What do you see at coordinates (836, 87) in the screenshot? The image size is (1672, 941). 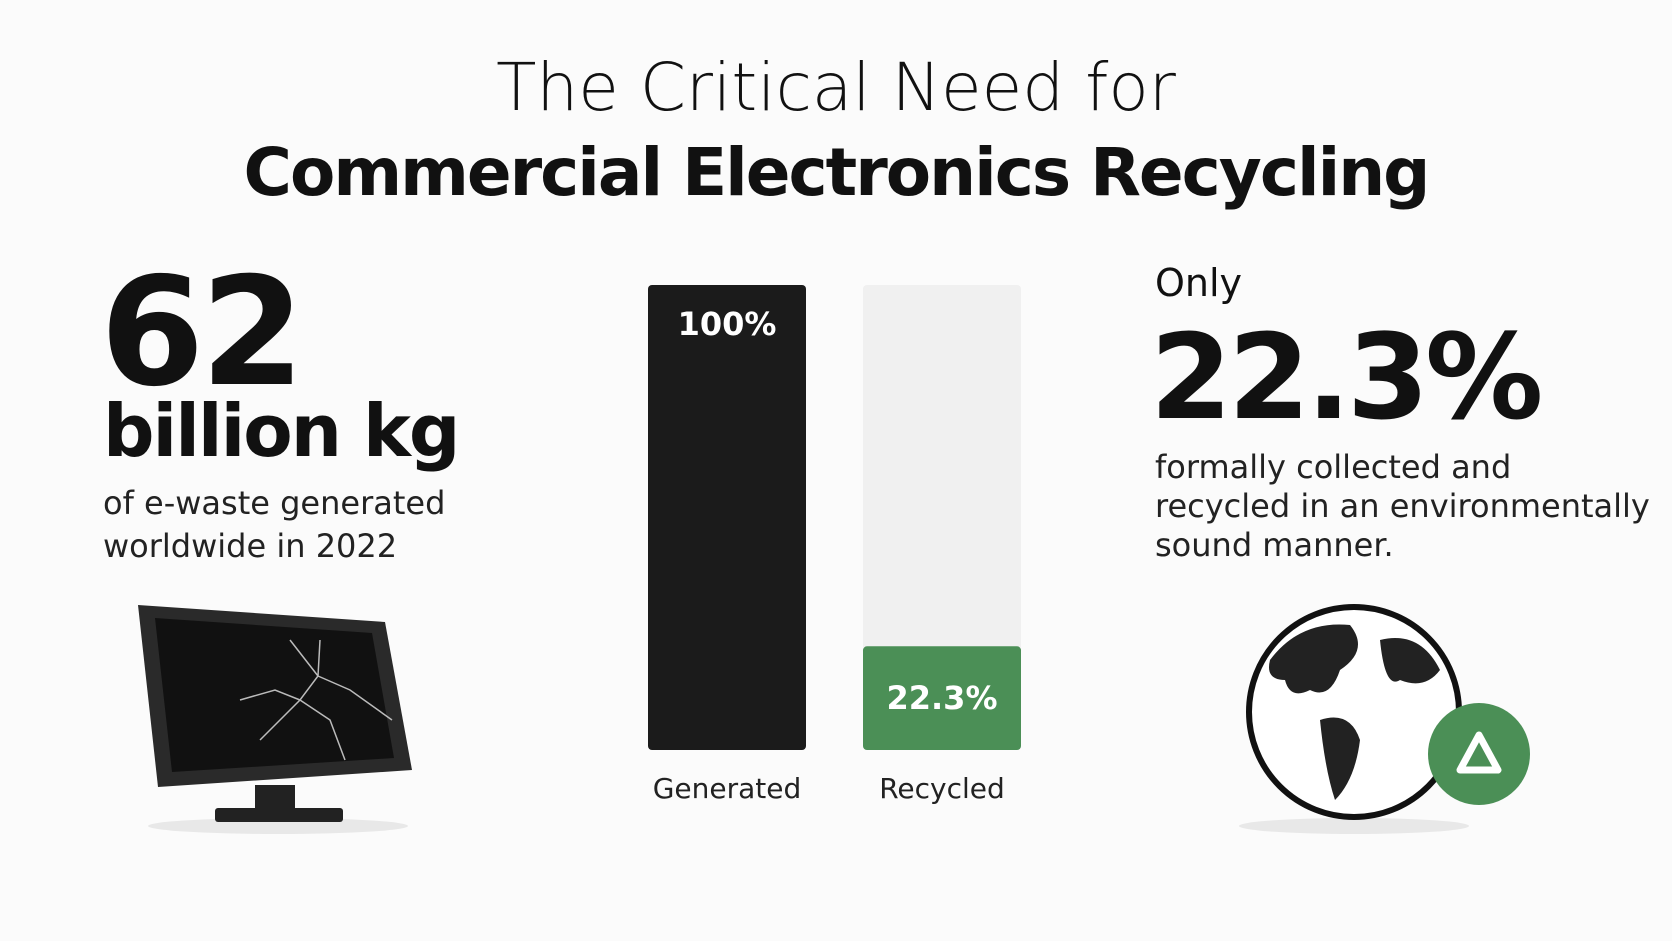 I see `title: The Critical Need for` at bounding box center [836, 87].